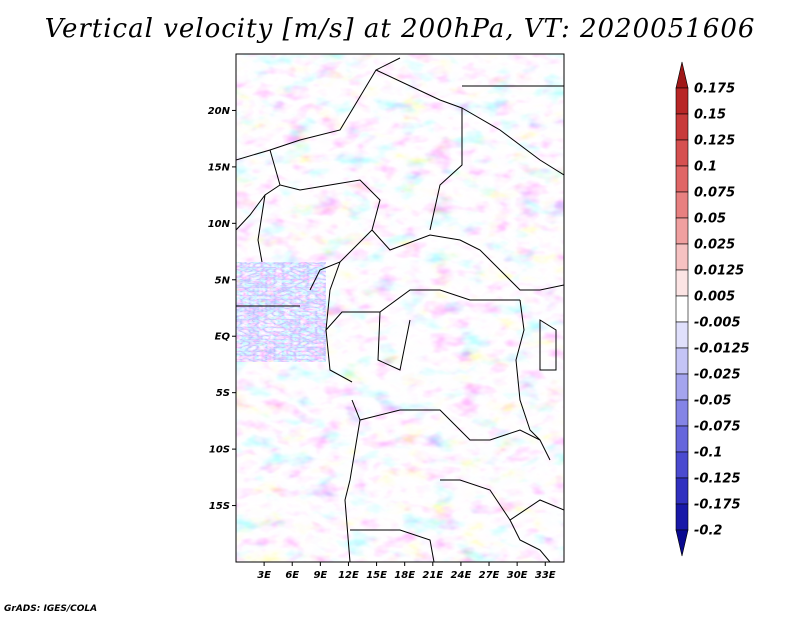  Describe the element at coordinates (719, 271) in the screenshot. I see `colorbar-label: 0.0125` at that location.